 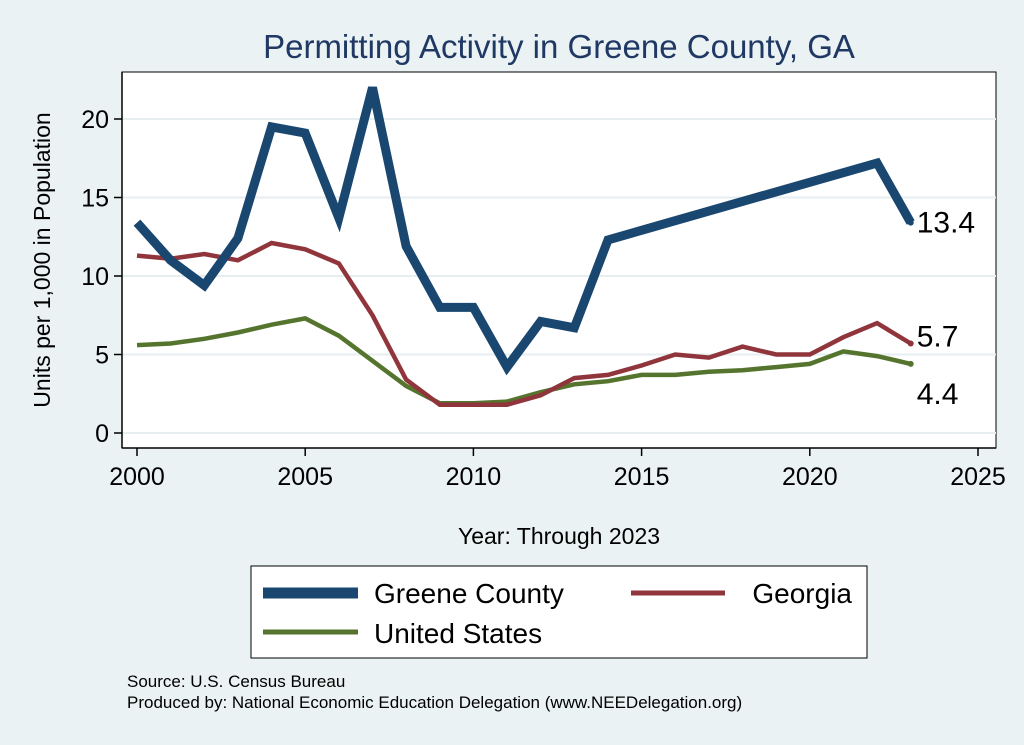 I want to click on y-axis-title: Units per 1,000 in Population, so click(x=42, y=259).